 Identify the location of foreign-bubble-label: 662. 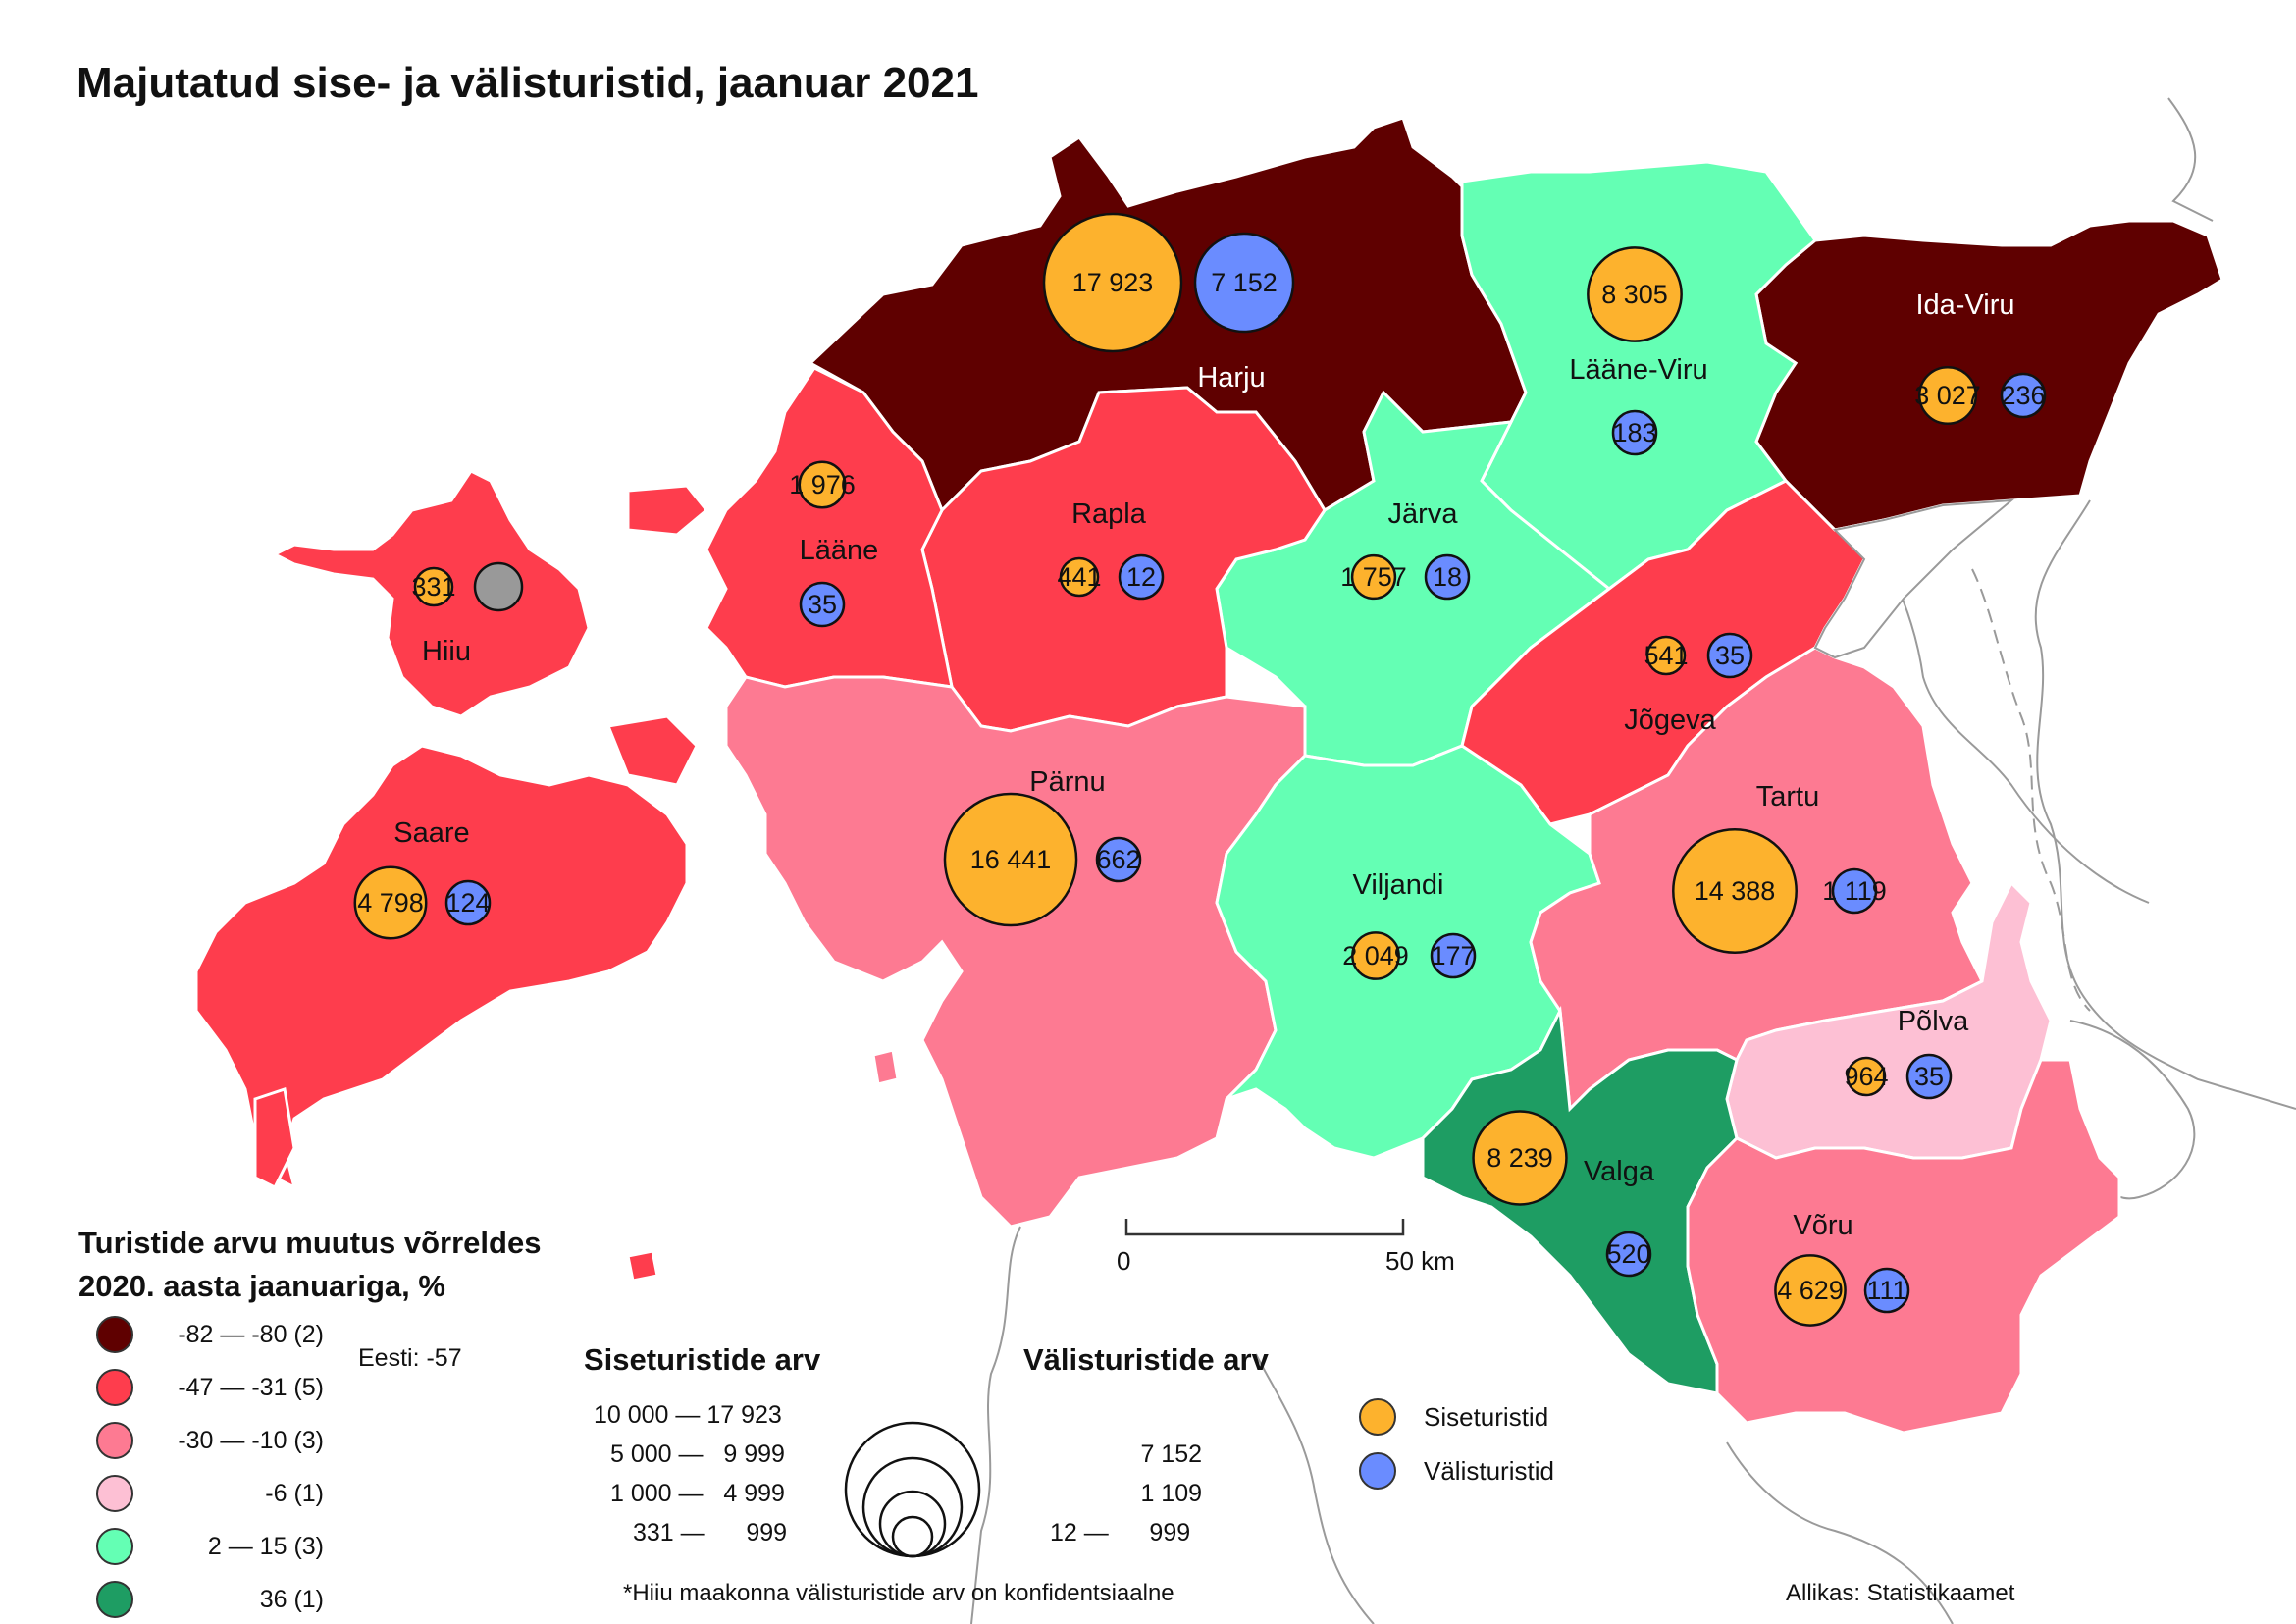
(1118, 859).